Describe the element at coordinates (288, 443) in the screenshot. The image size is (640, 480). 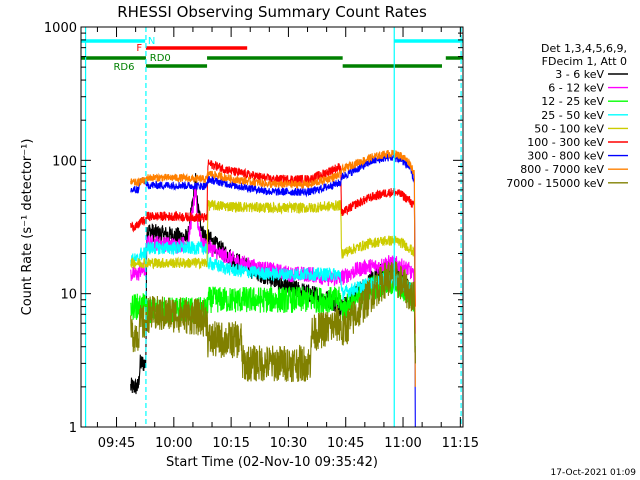
I see `x-tick-label: 10:30` at that location.